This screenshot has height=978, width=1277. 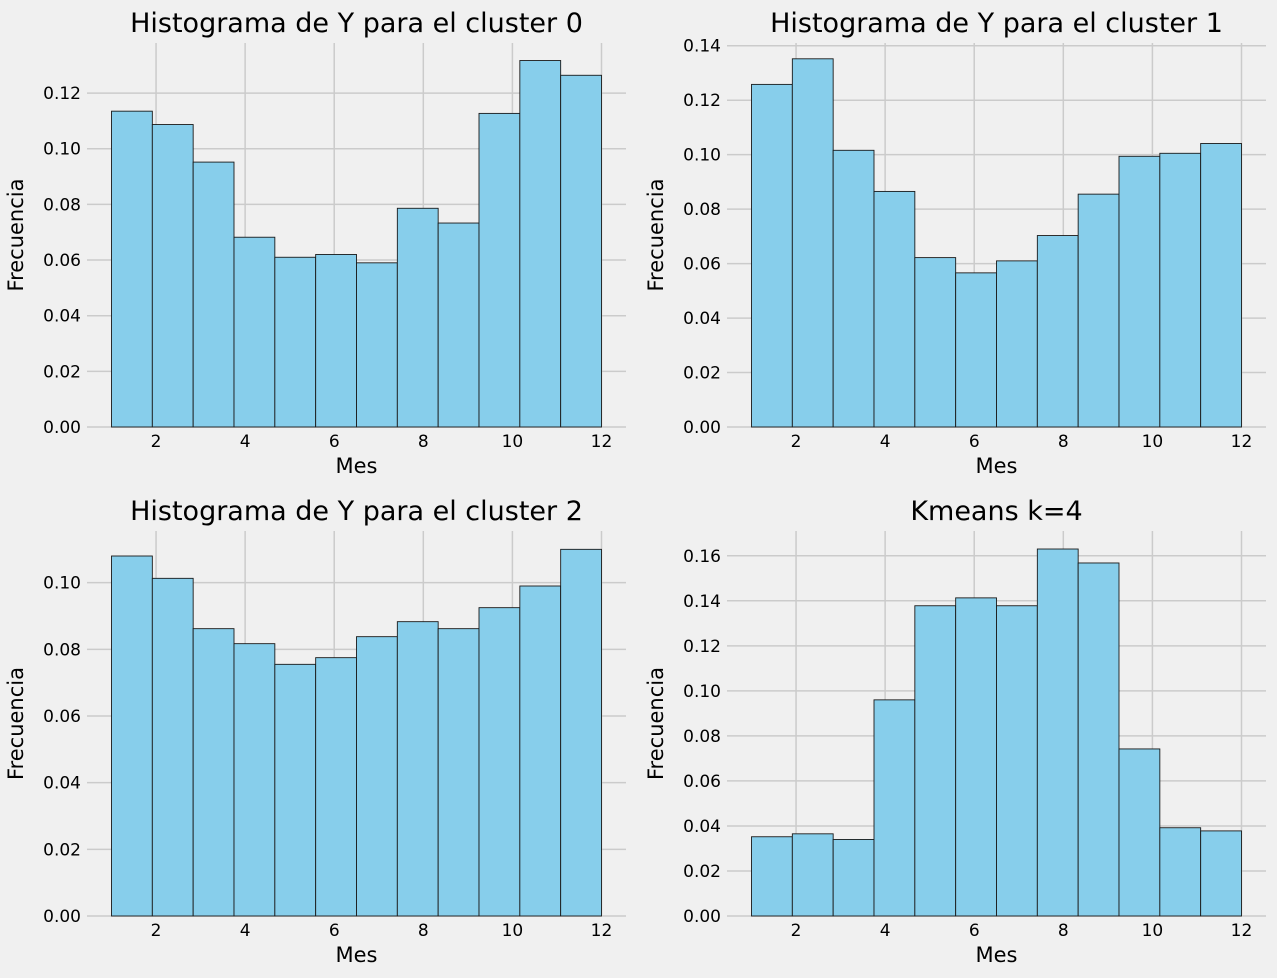 I want to click on chart-title: Histograma de Y para el cluster 1, so click(x=996, y=23).